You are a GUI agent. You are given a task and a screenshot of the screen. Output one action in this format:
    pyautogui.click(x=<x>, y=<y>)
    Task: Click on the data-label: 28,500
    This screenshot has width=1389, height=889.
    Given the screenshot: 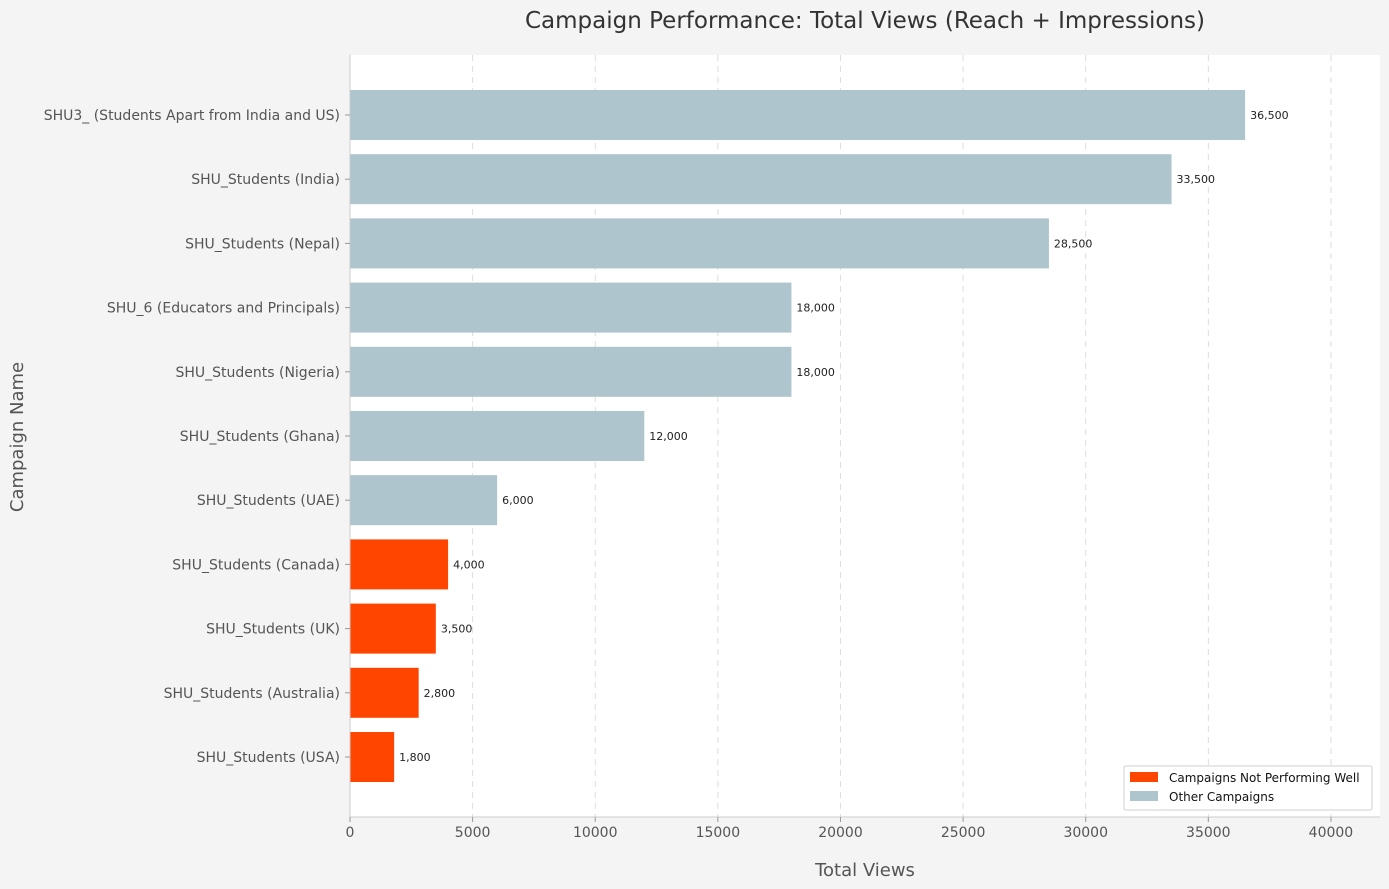 What is the action you would take?
    pyautogui.click(x=1073, y=243)
    